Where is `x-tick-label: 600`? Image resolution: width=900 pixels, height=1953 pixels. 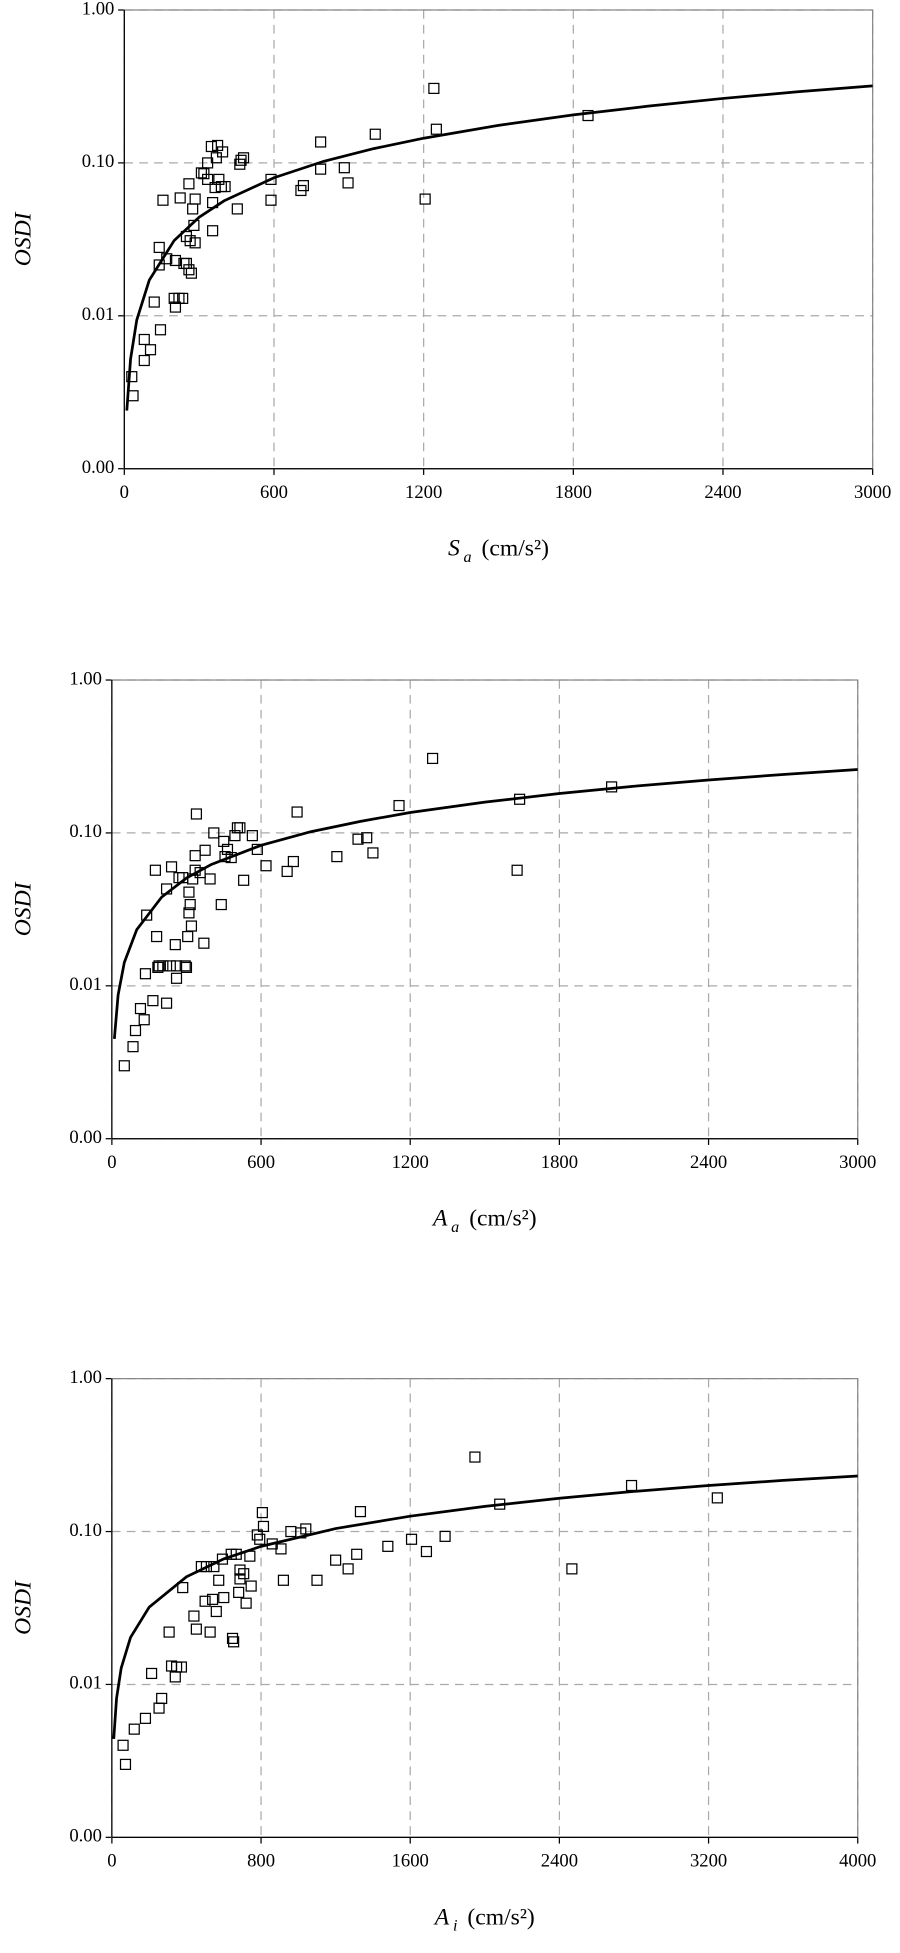
x-tick-label: 600 is located at coordinates (274, 492).